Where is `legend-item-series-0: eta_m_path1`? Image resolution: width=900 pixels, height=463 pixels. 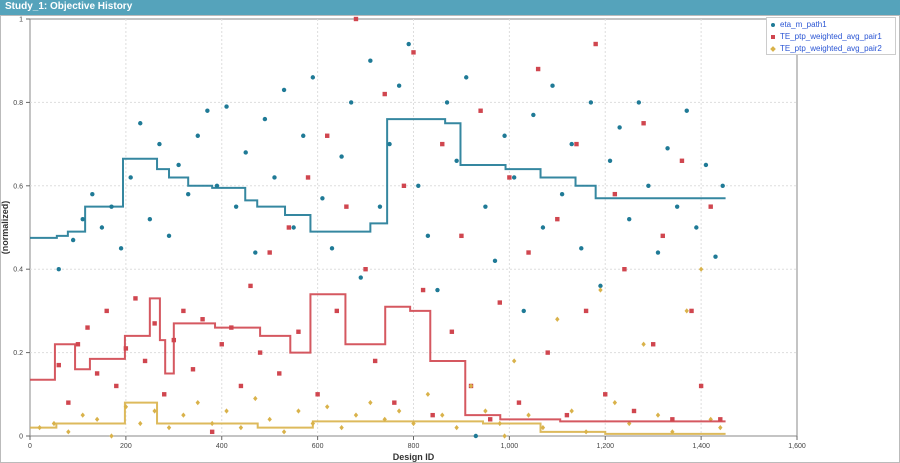
legend-item-series-0: eta_m_path1 is located at coordinates (831, 24).